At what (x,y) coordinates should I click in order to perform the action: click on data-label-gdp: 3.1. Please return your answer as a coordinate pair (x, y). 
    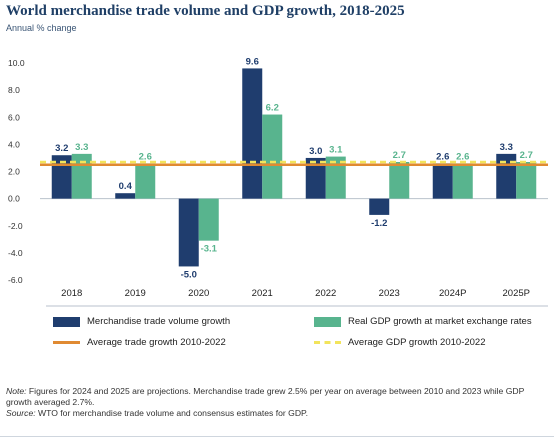
    Looking at the image, I should click on (336, 150).